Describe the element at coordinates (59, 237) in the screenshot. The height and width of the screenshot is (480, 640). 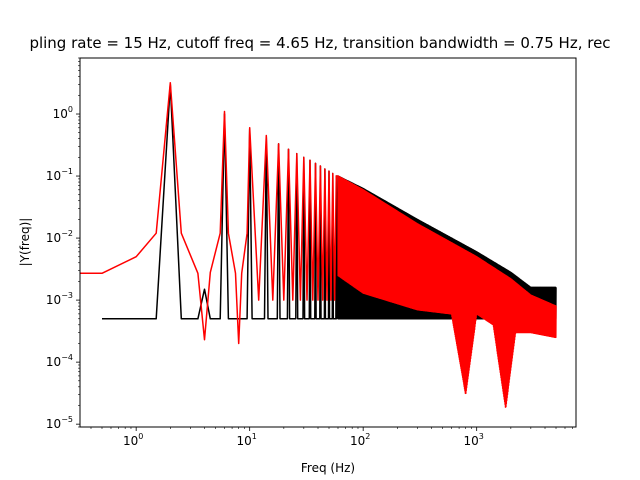
I see `y-tick-label: 10⁻²` at that location.